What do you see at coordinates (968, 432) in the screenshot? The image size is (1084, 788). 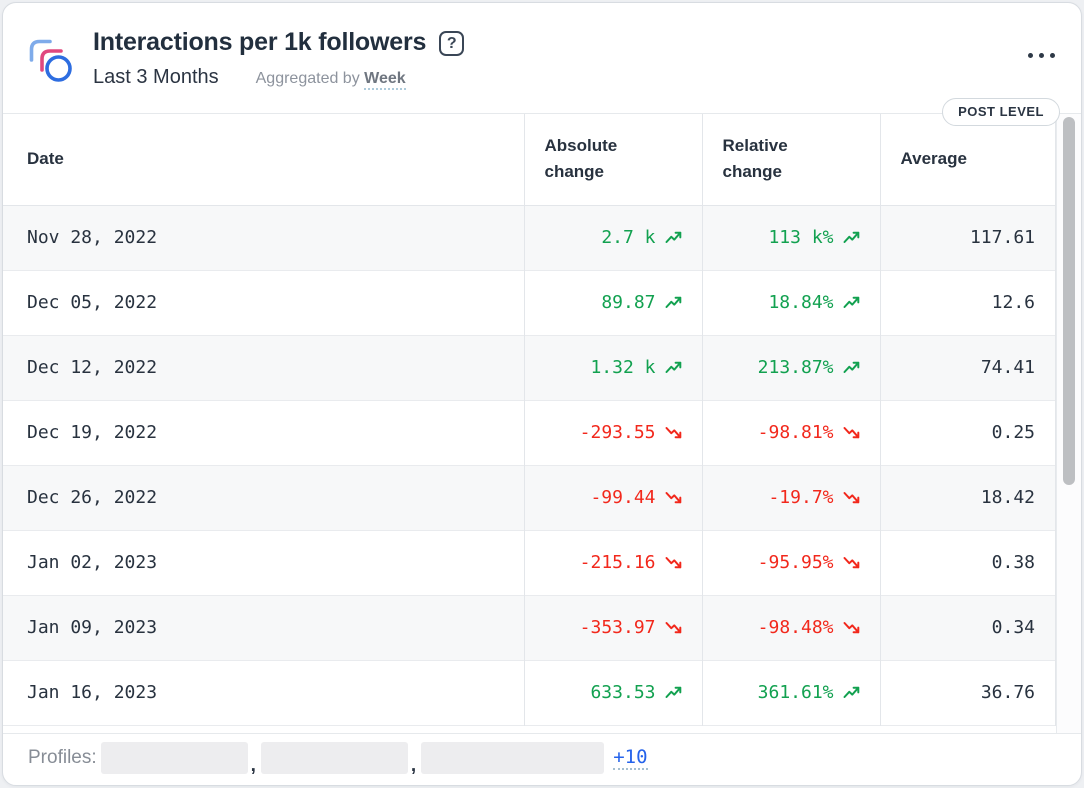 I see `average-cell: 0.25` at bounding box center [968, 432].